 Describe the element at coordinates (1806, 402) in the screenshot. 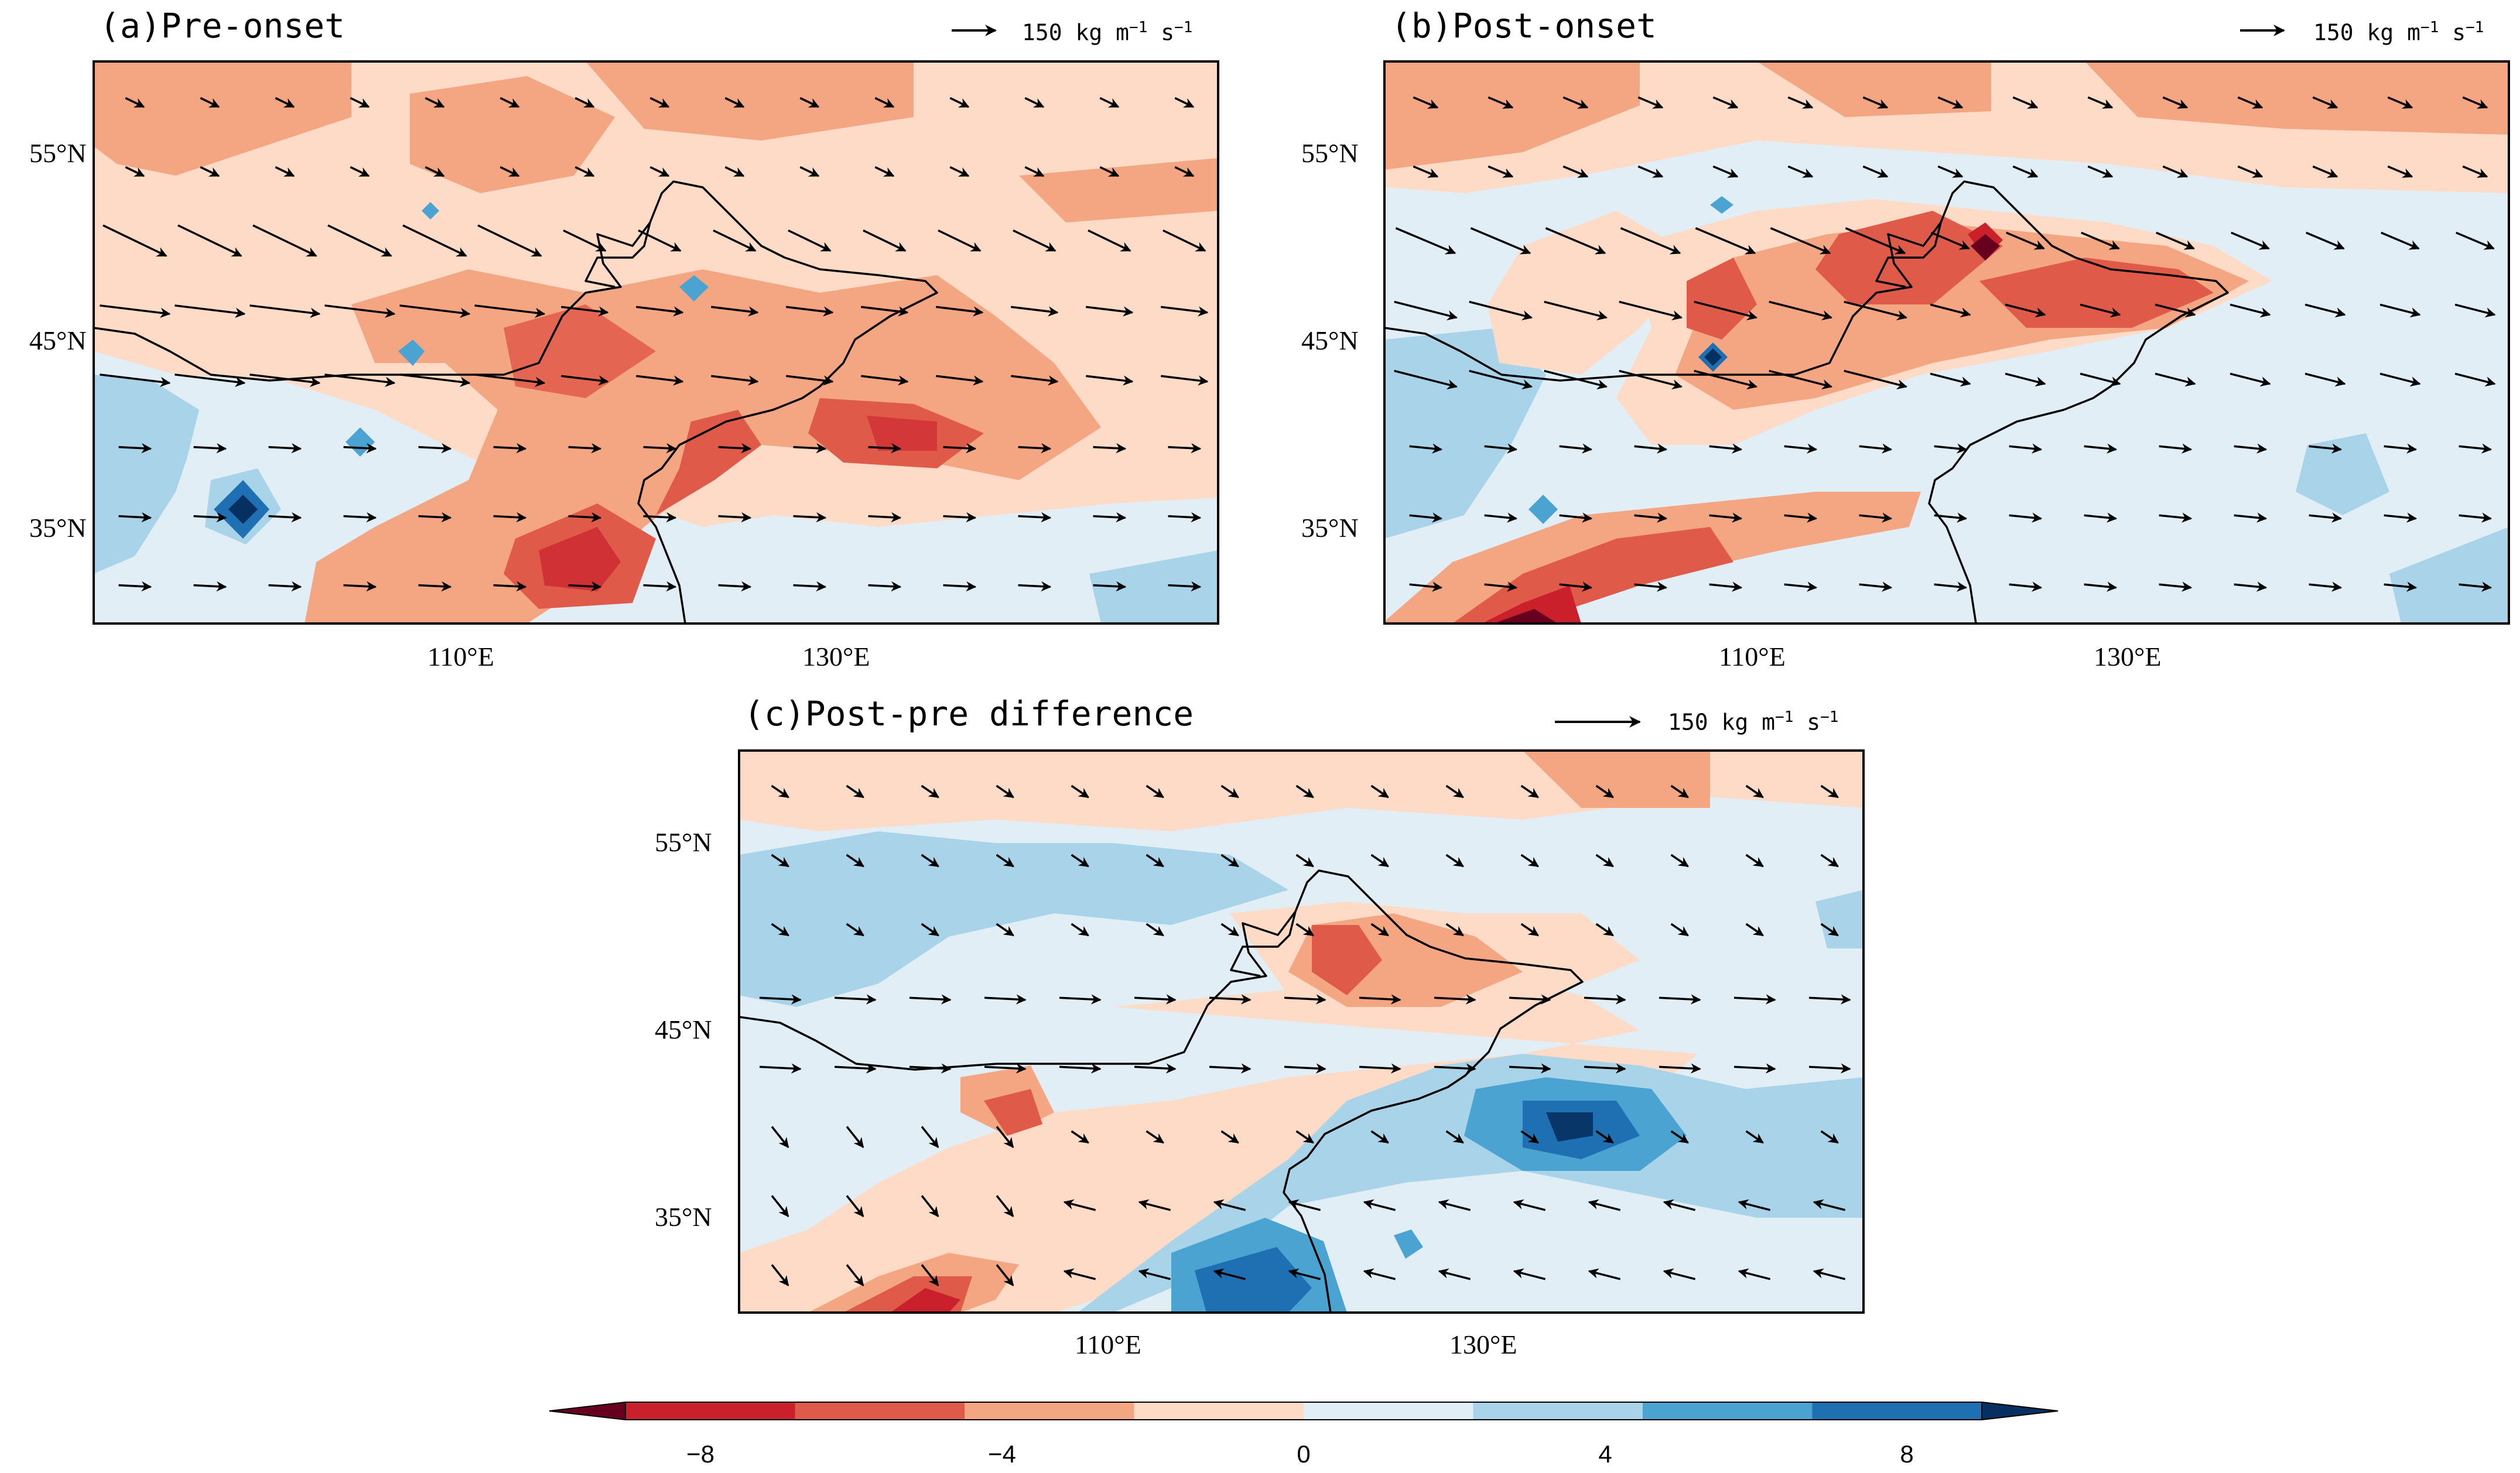

I see `panel-b-coastline` at that location.